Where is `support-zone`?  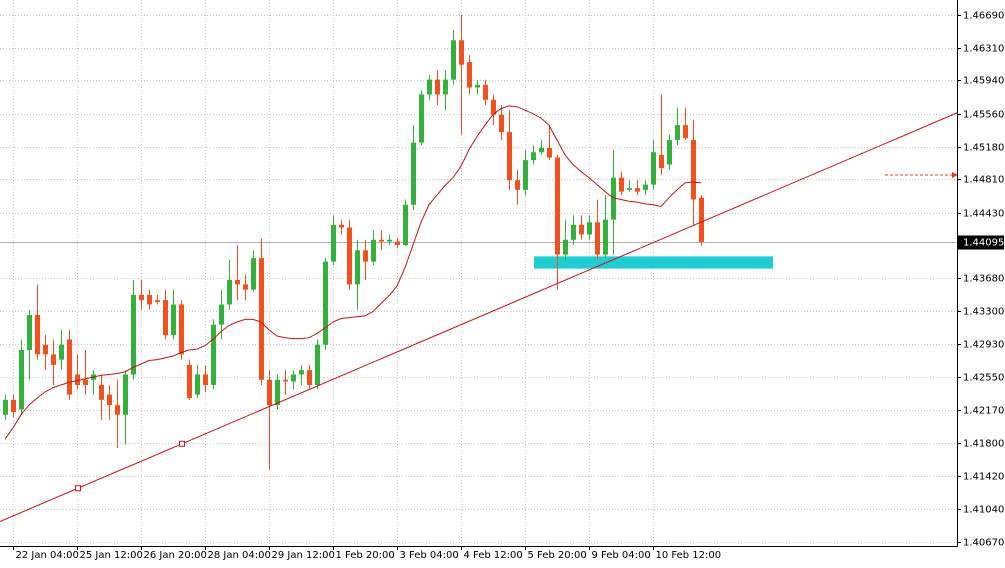 support-zone is located at coordinates (653, 262).